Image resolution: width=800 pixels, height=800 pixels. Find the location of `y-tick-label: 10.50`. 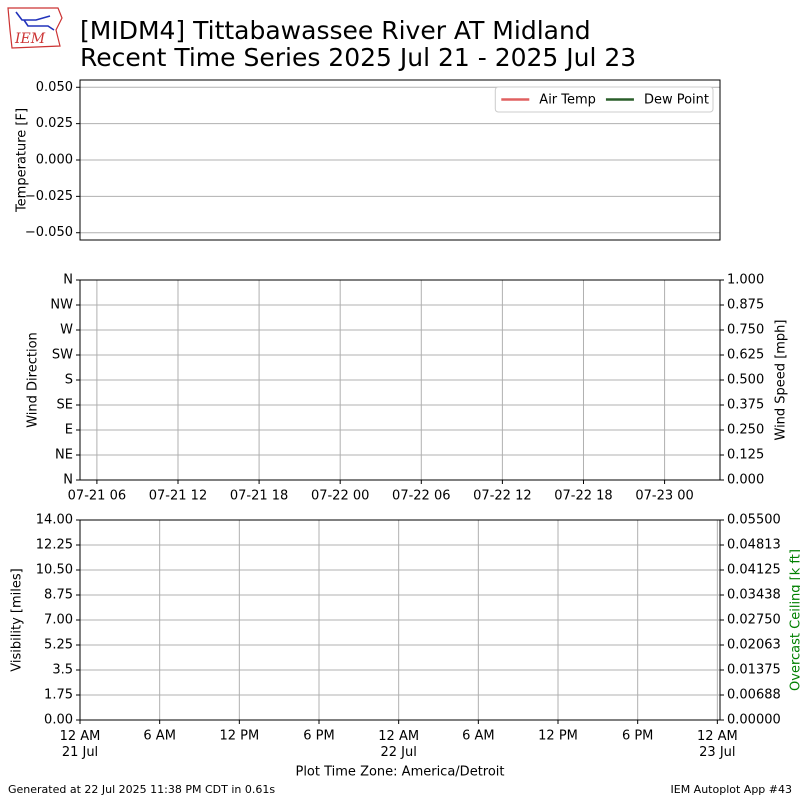

y-tick-label: 10.50 is located at coordinates (54, 570).